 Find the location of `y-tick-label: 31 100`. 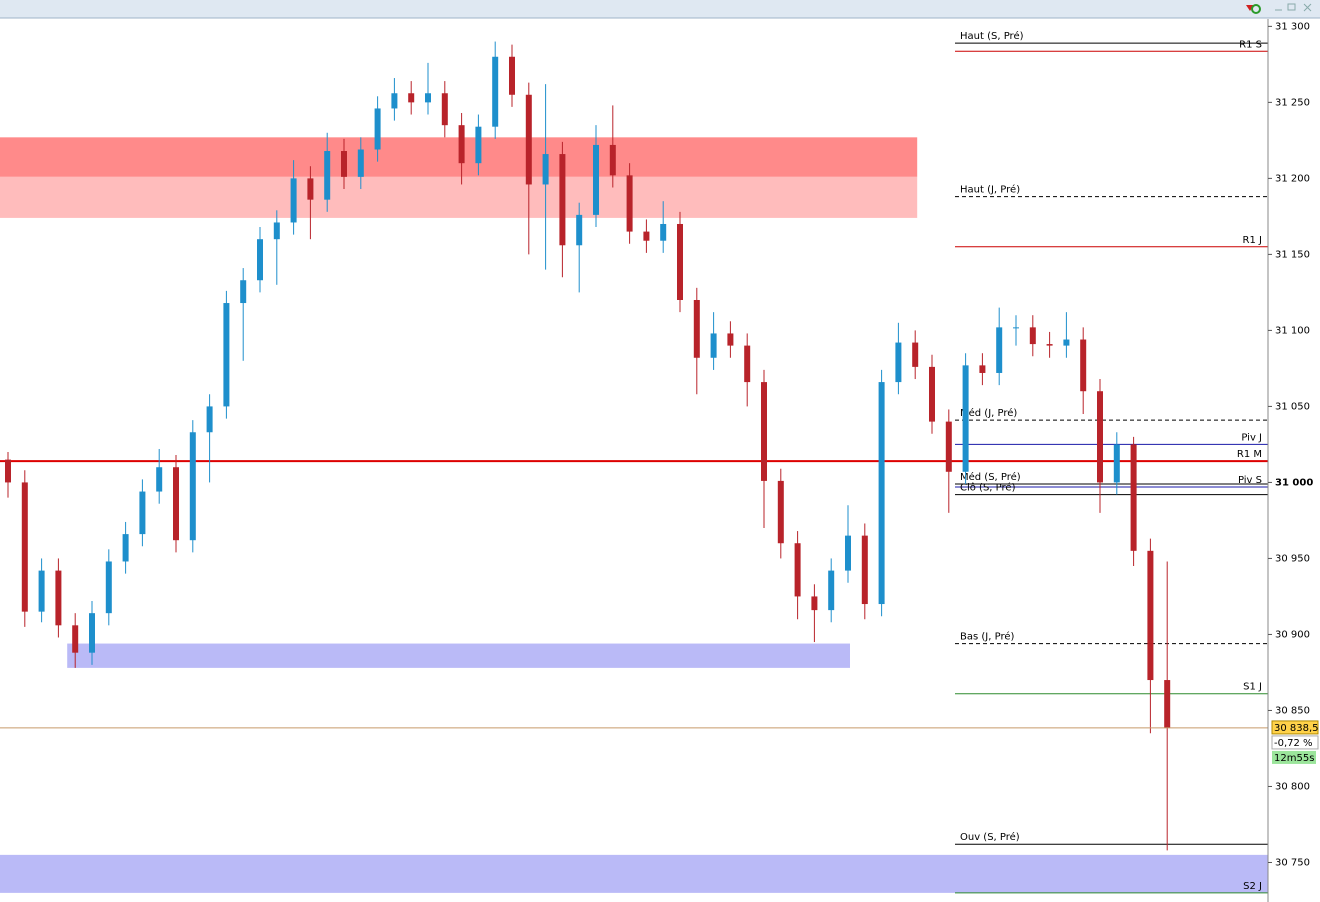

y-tick-label: 31 100 is located at coordinates (1292, 330).